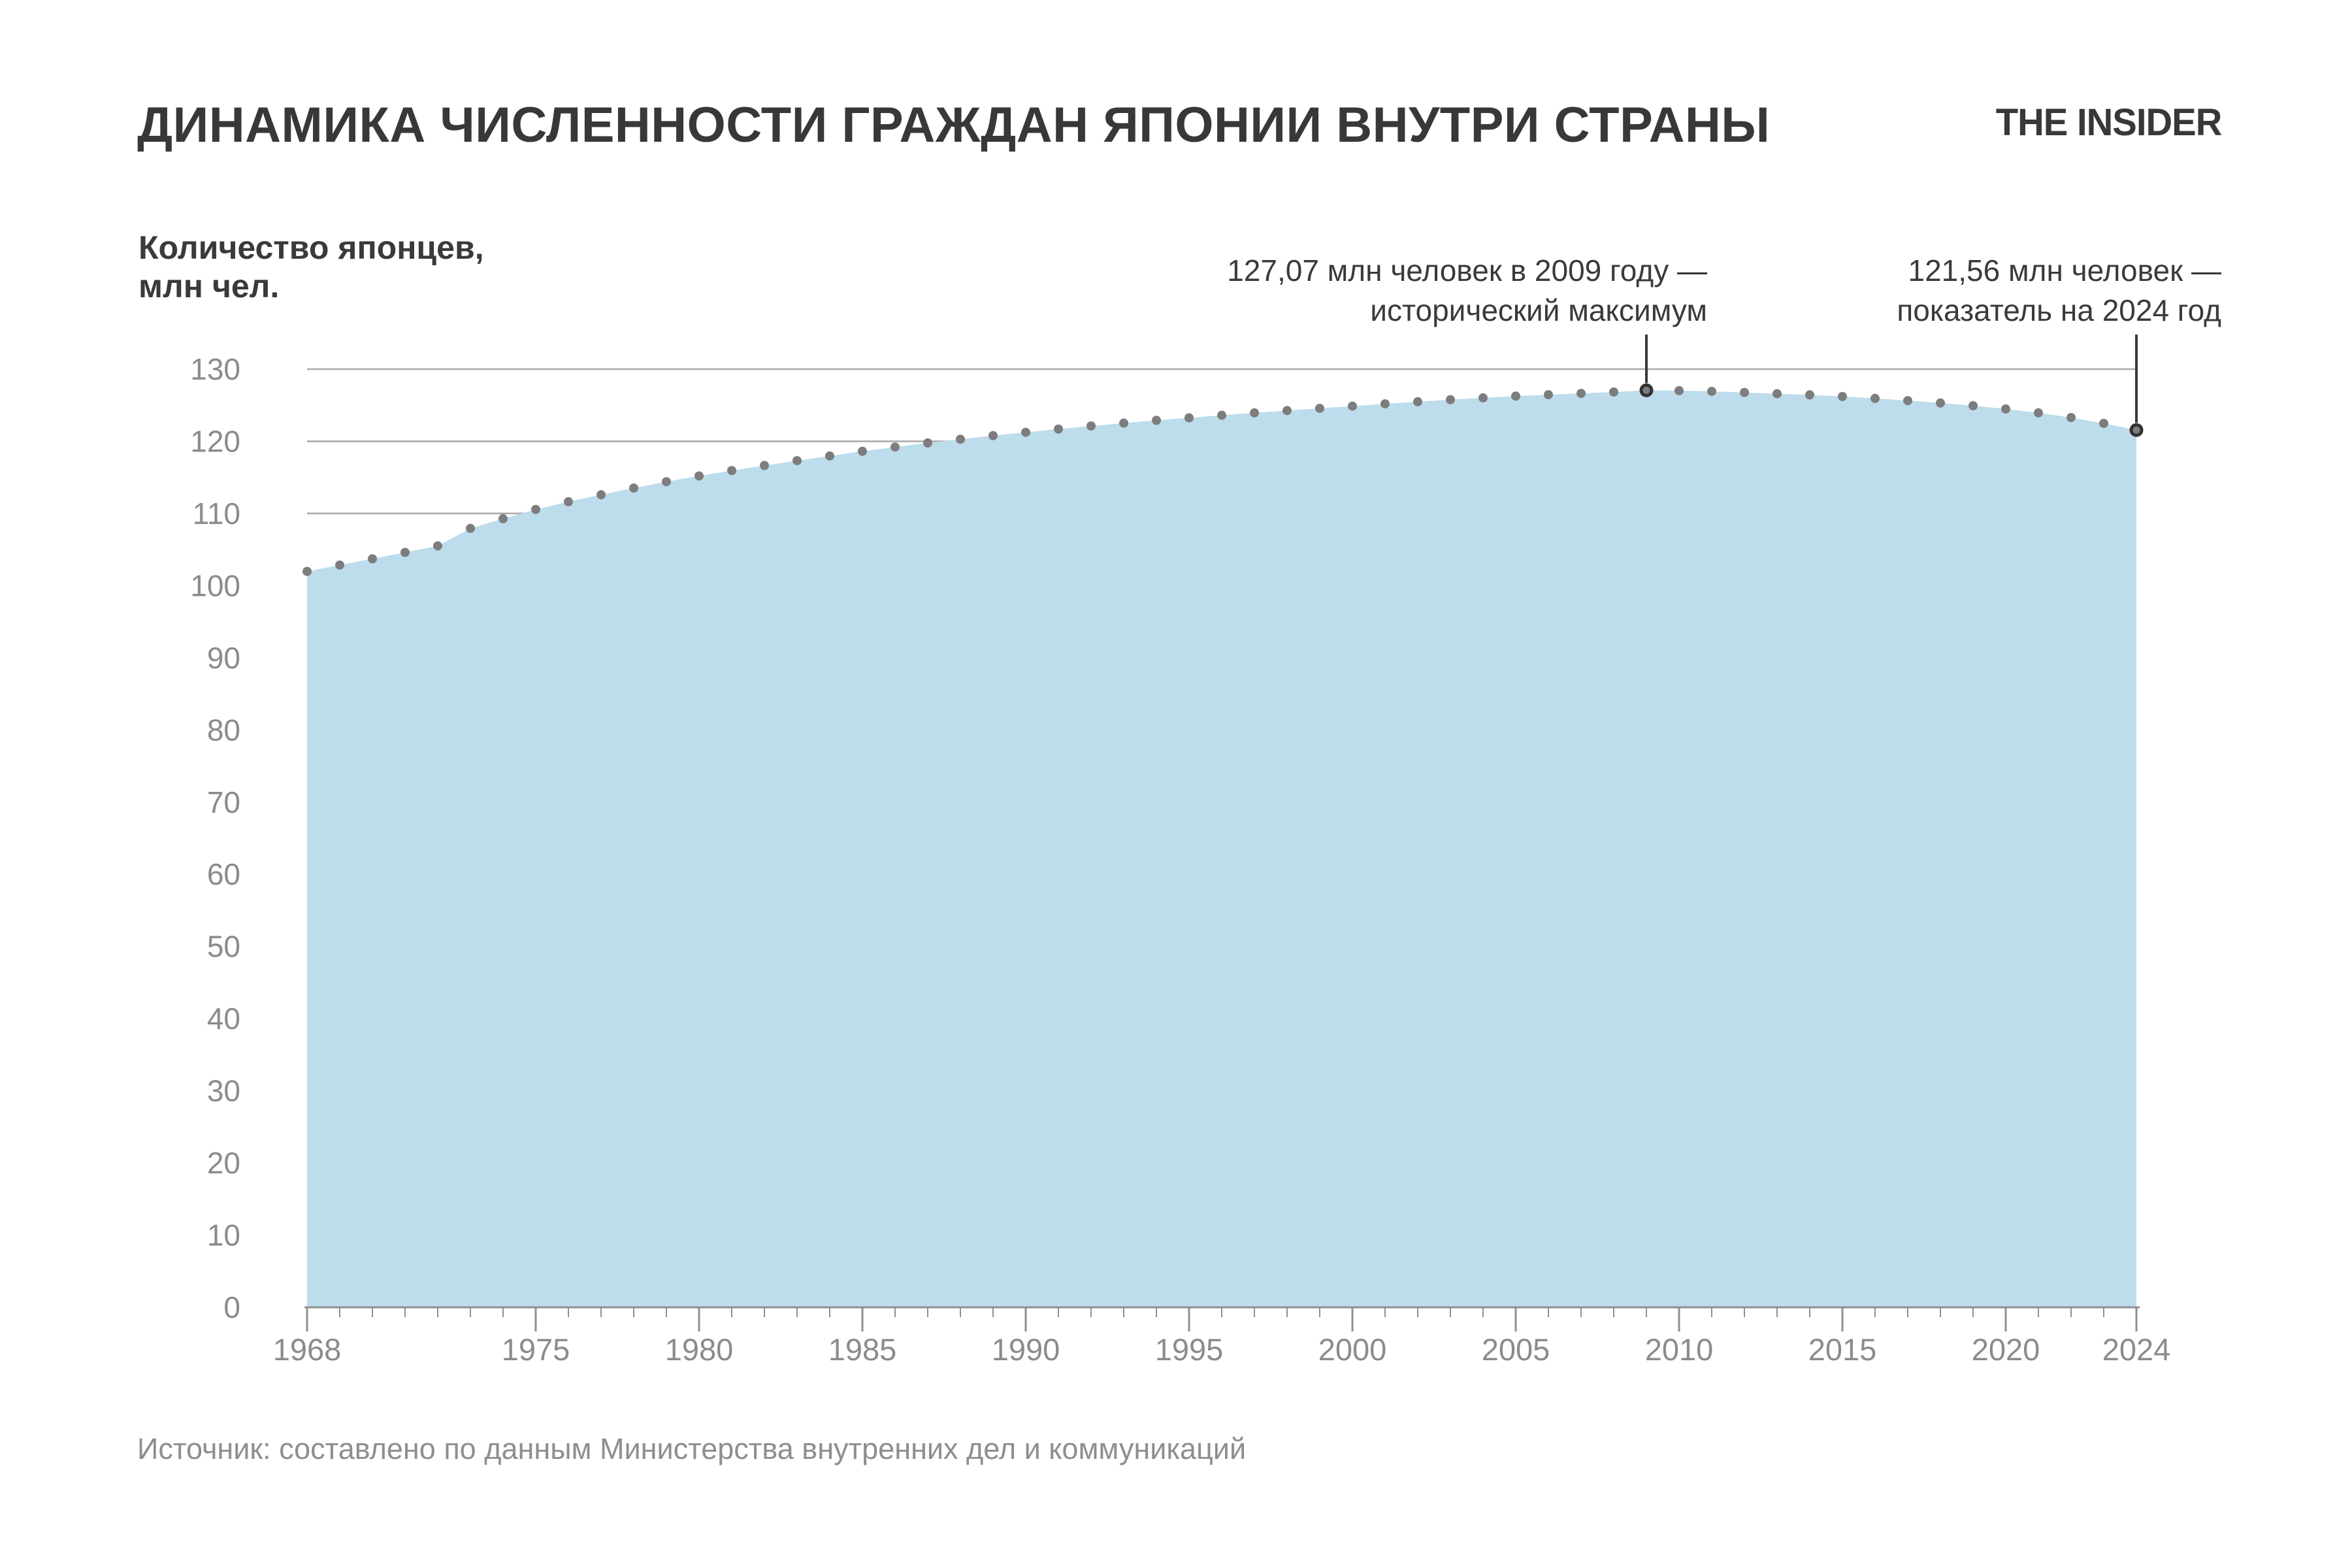  I want to click on data-point-1992, so click(1091, 426).